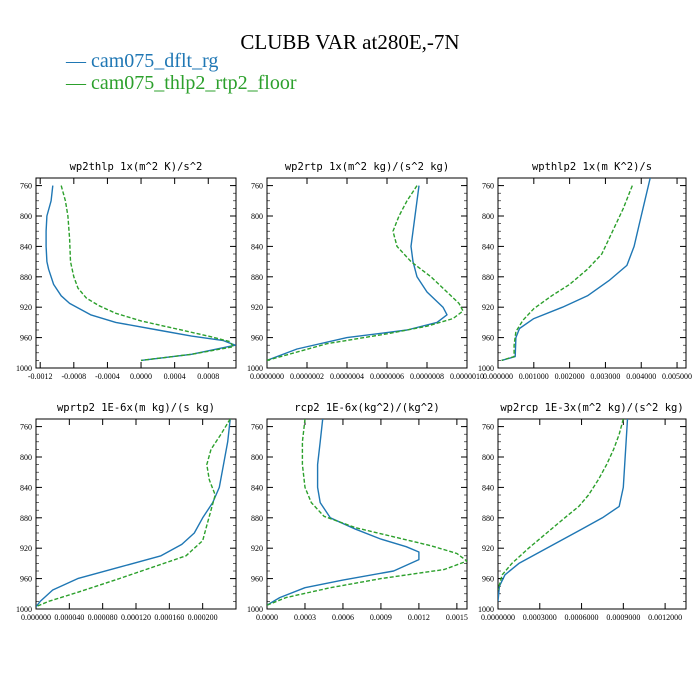 This screenshot has width=700, height=700. Describe the element at coordinates (136, 408) in the screenshot. I see `chart-title: wprtp2 1E-6x(m kg)/(s kg)` at that location.